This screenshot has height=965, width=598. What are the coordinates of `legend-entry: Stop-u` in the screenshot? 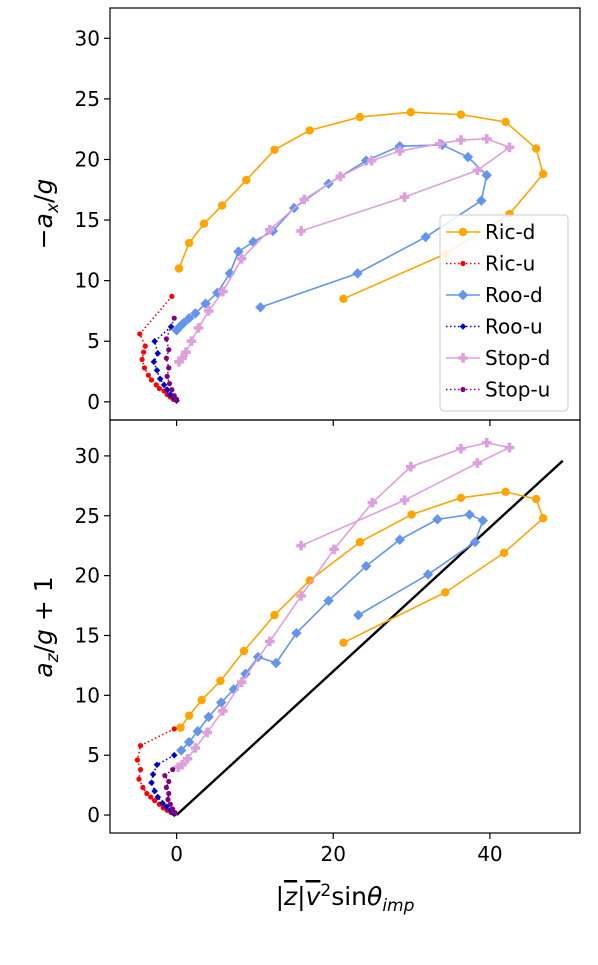 It's located at (498, 390).